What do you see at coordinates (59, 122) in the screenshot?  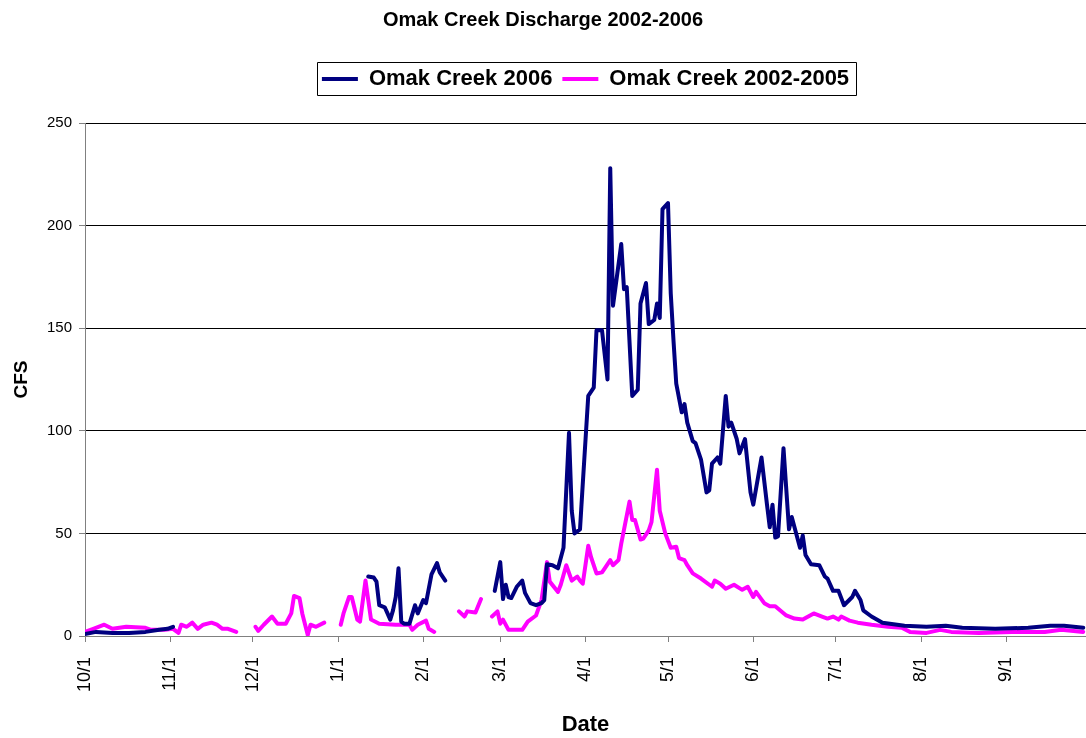 I see `y-tick-label: 250` at bounding box center [59, 122].